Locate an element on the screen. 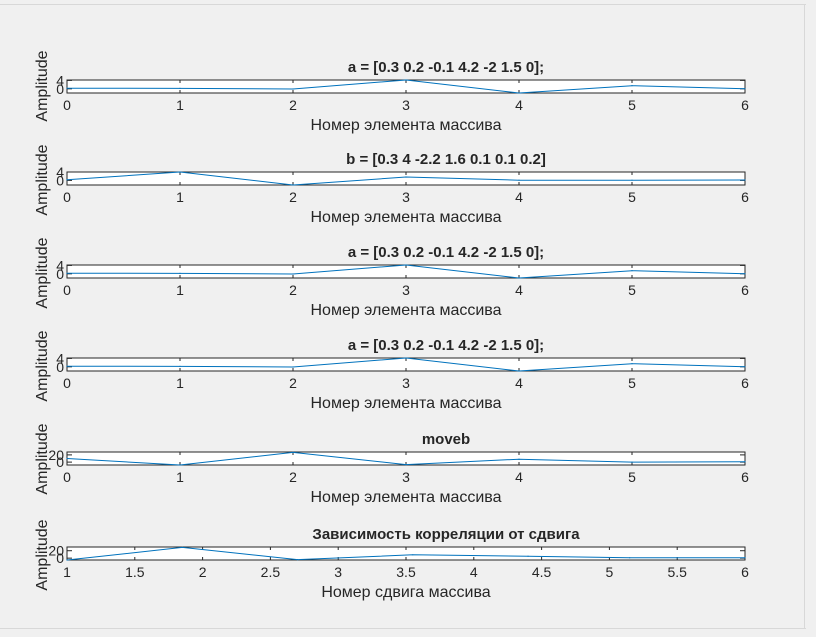 This screenshot has width=816, height=637. x-axis-label: Номер сдвига массива is located at coordinates (405, 592).